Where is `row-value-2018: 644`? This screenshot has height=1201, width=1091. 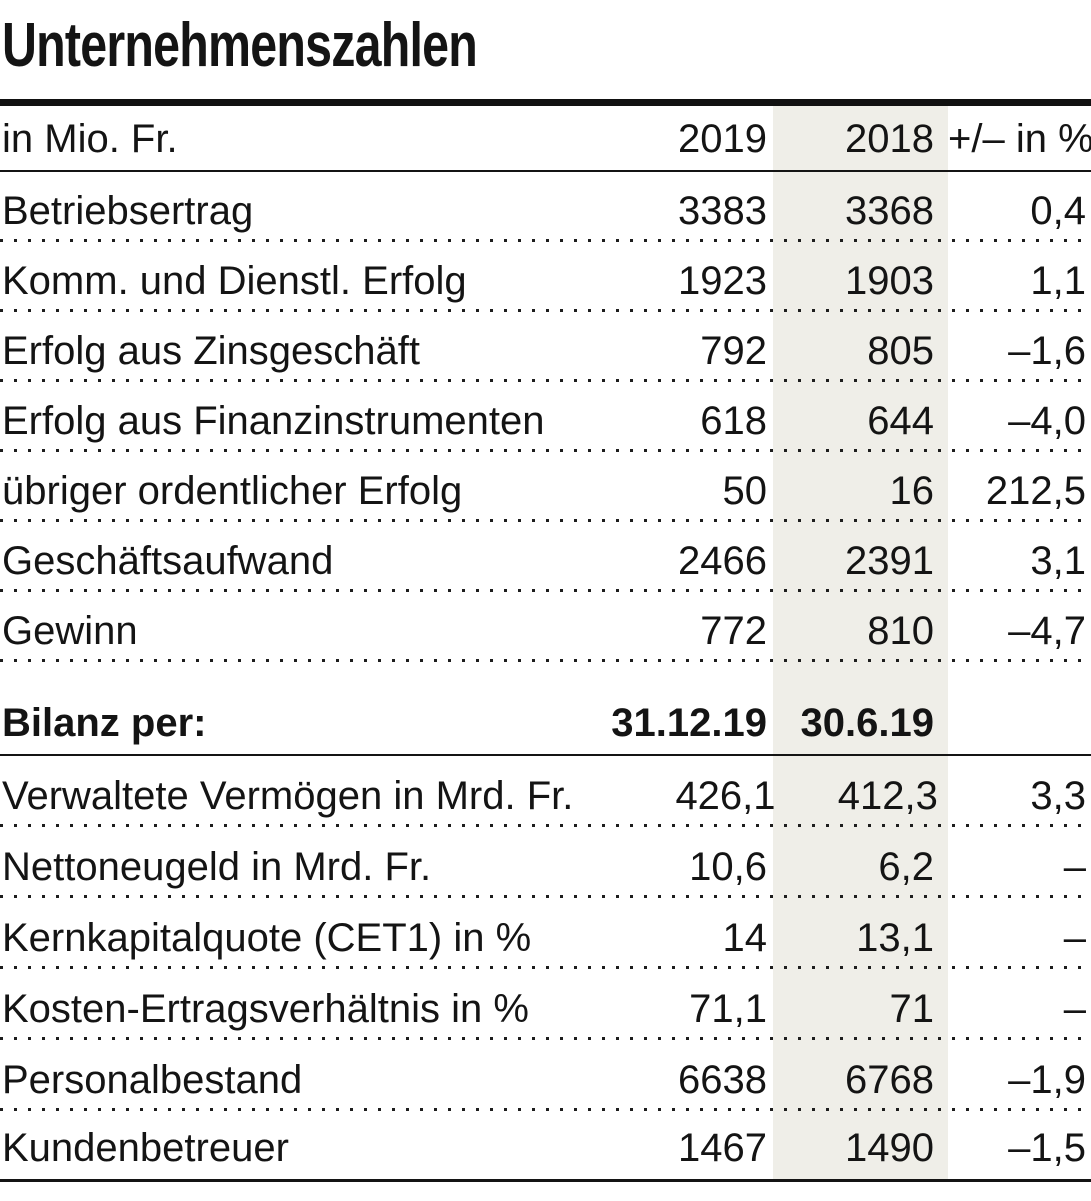
row-value-2018: 644 is located at coordinates (900, 421).